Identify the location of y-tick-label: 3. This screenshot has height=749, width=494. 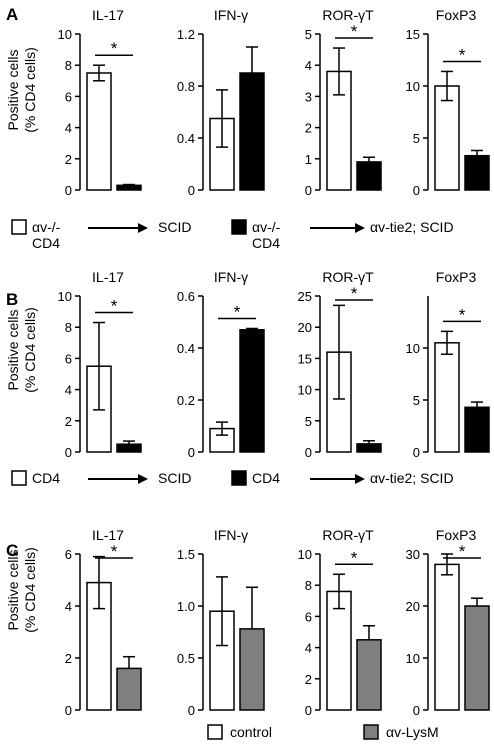
(308, 96).